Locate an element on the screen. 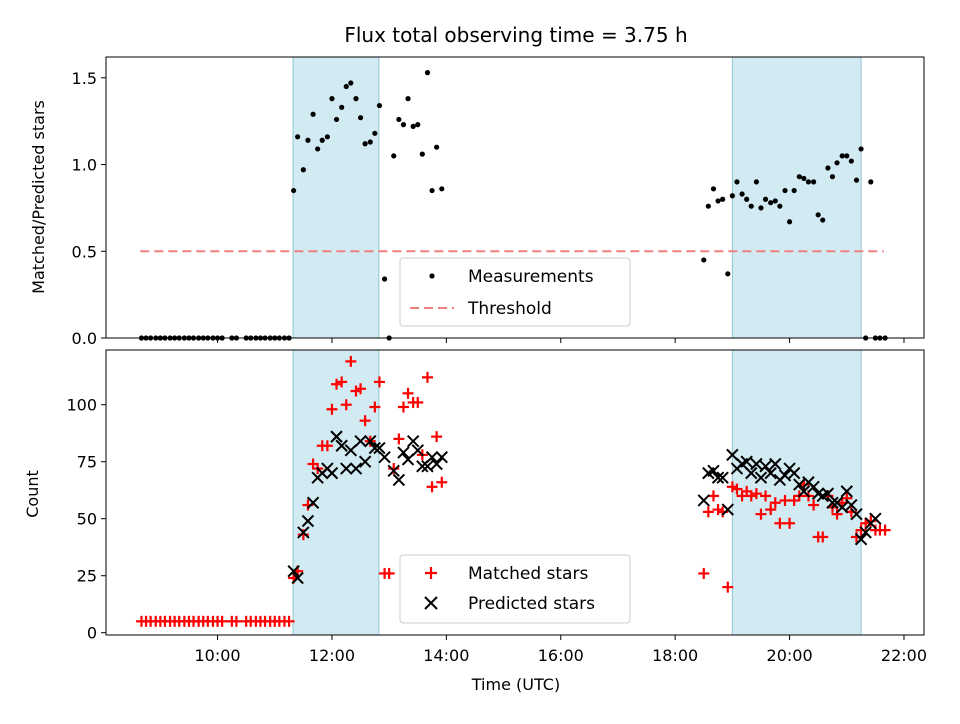 The height and width of the screenshot is (724, 960). legend-measurements-marker is located at coordinates (432, 276).